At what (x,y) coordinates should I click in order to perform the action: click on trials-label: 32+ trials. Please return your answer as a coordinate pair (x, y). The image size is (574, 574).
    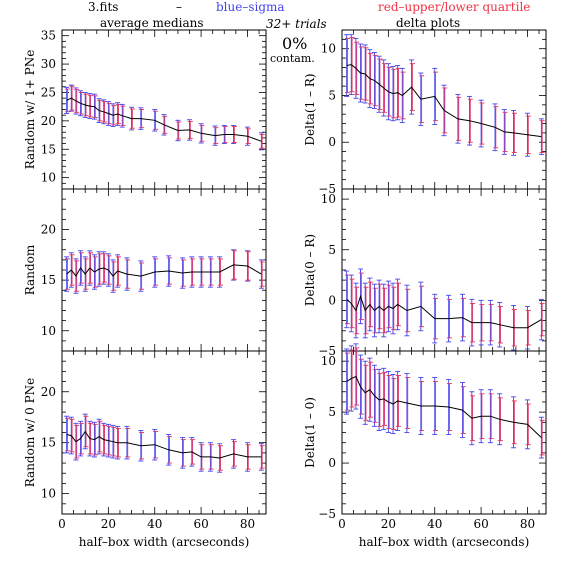
    Looking at the image, I should click on (296, 24).